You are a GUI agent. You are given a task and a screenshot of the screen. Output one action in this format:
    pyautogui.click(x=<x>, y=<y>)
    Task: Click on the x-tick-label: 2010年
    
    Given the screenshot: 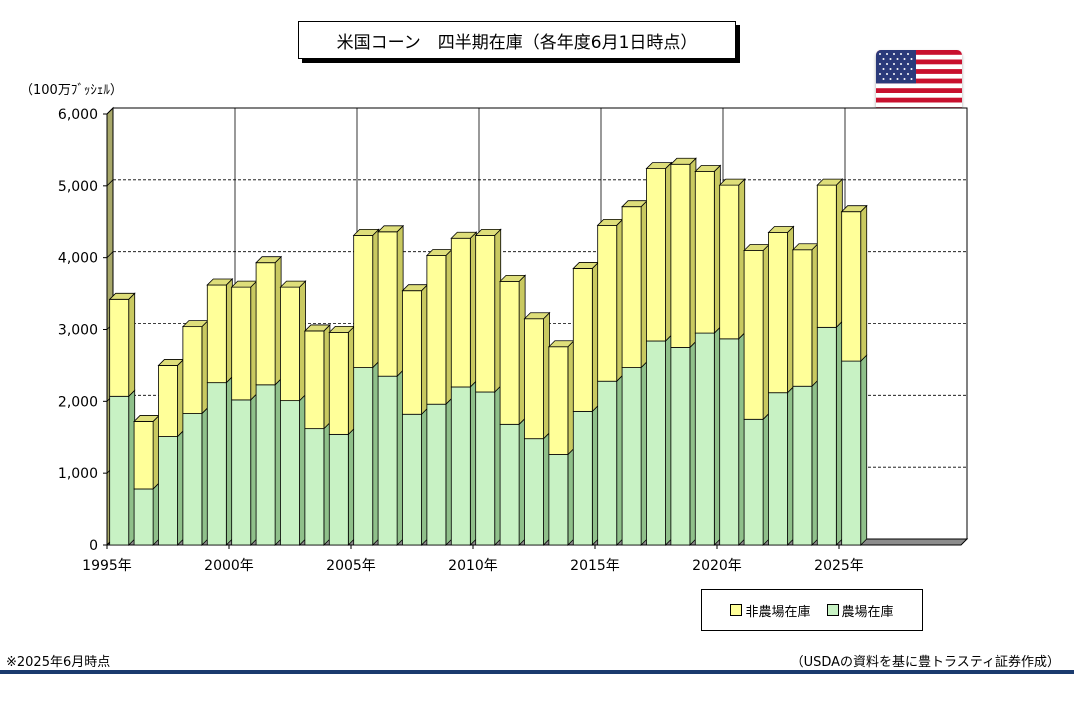 What is the action you would take?
    pyautogui.click(x=473, y=566)
    